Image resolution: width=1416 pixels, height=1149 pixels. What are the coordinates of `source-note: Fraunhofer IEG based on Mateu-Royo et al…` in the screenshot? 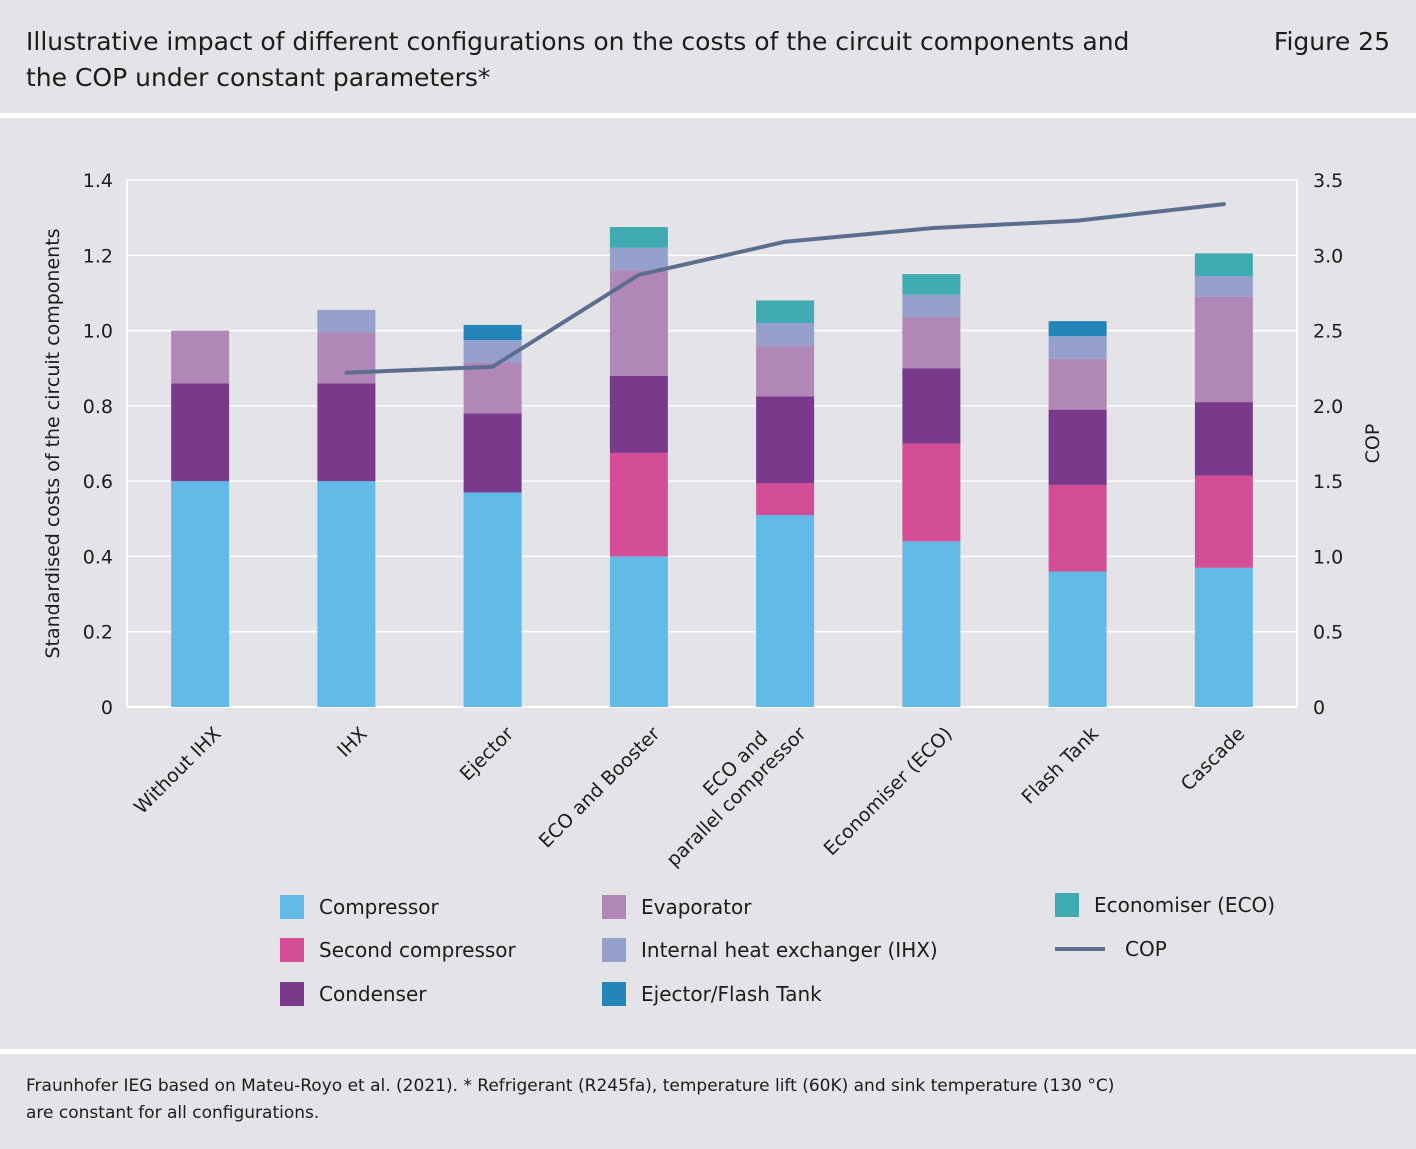 It's located at (676, 1100).